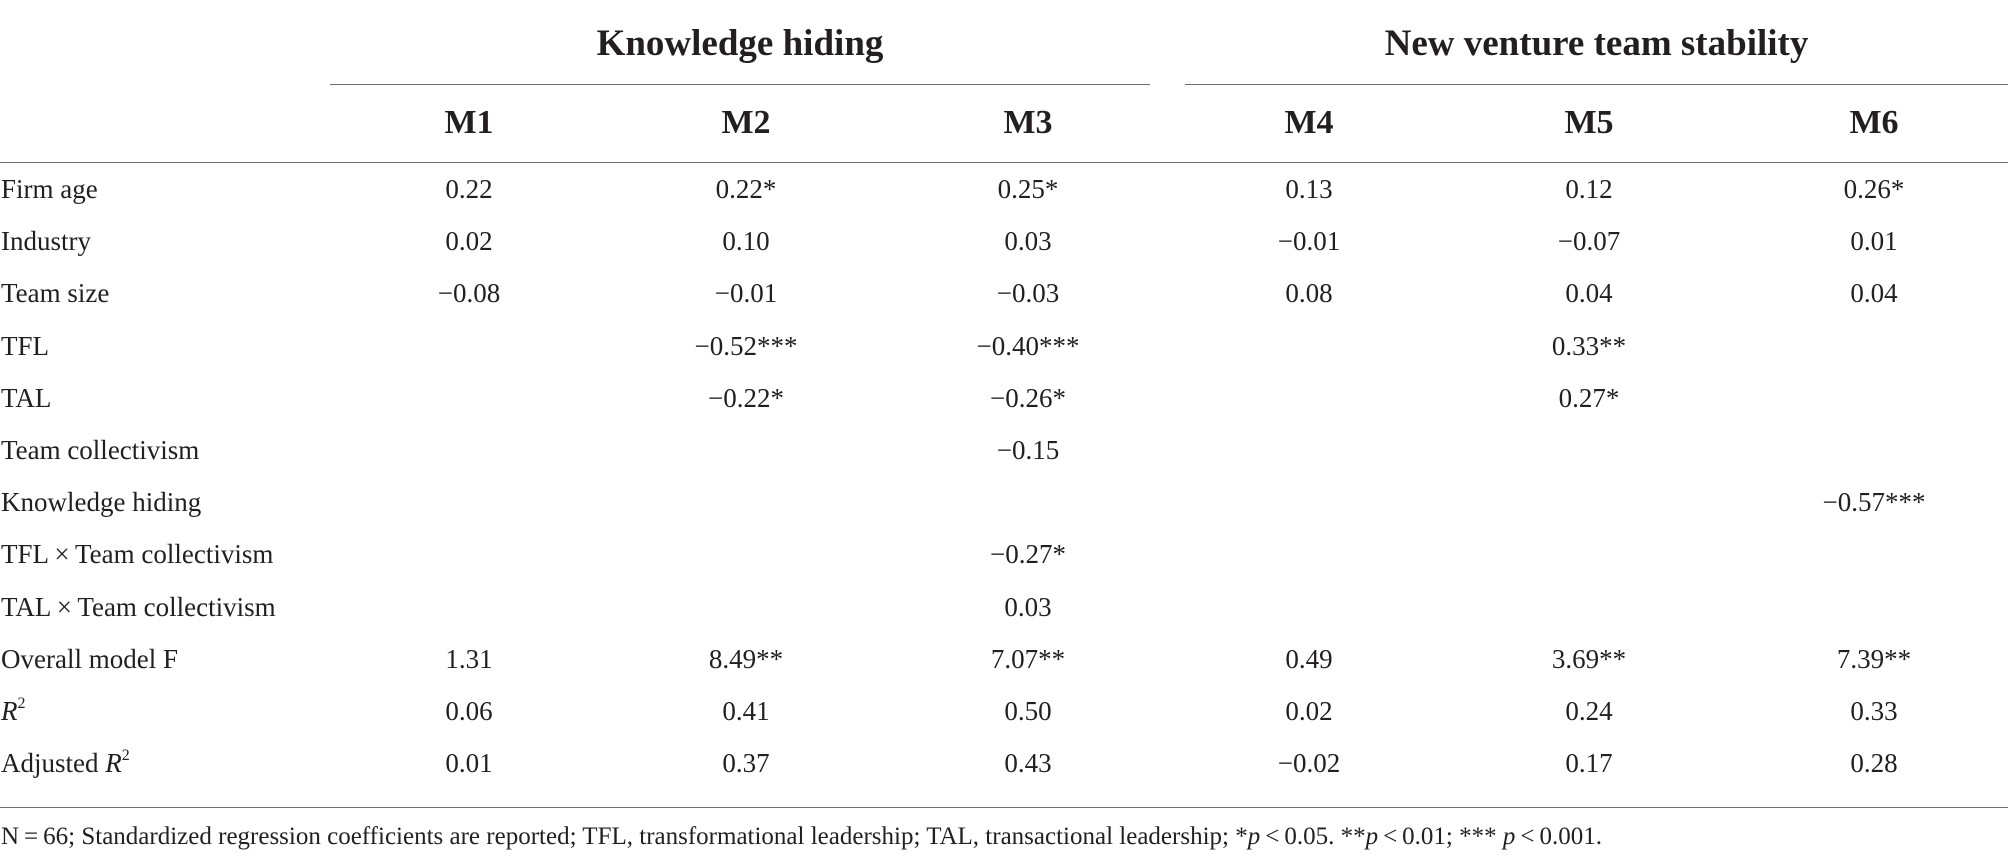  Describe the element at coordinates (1028, 345) in the screenshot. I see `table-cell-m3: −0.40***` at that location.